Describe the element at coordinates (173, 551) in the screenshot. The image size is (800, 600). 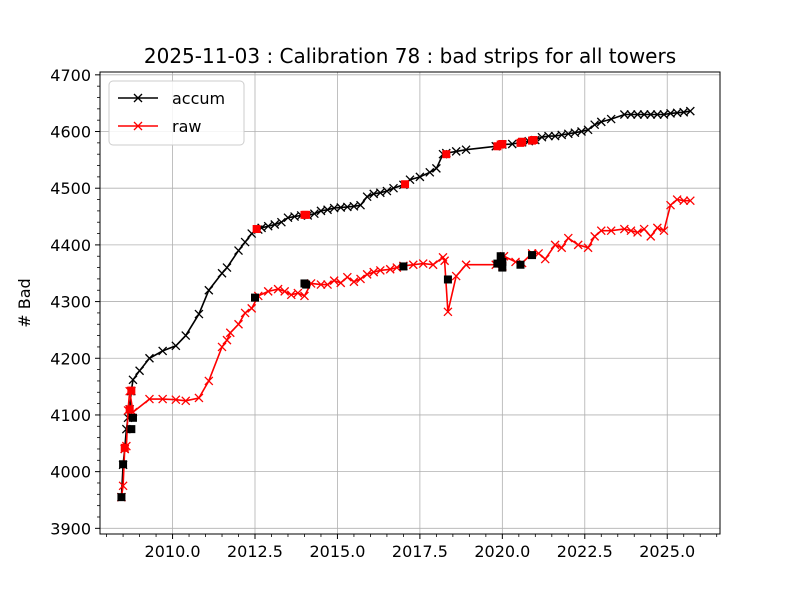
I see `x-tick-label: 2010.0` at that location.